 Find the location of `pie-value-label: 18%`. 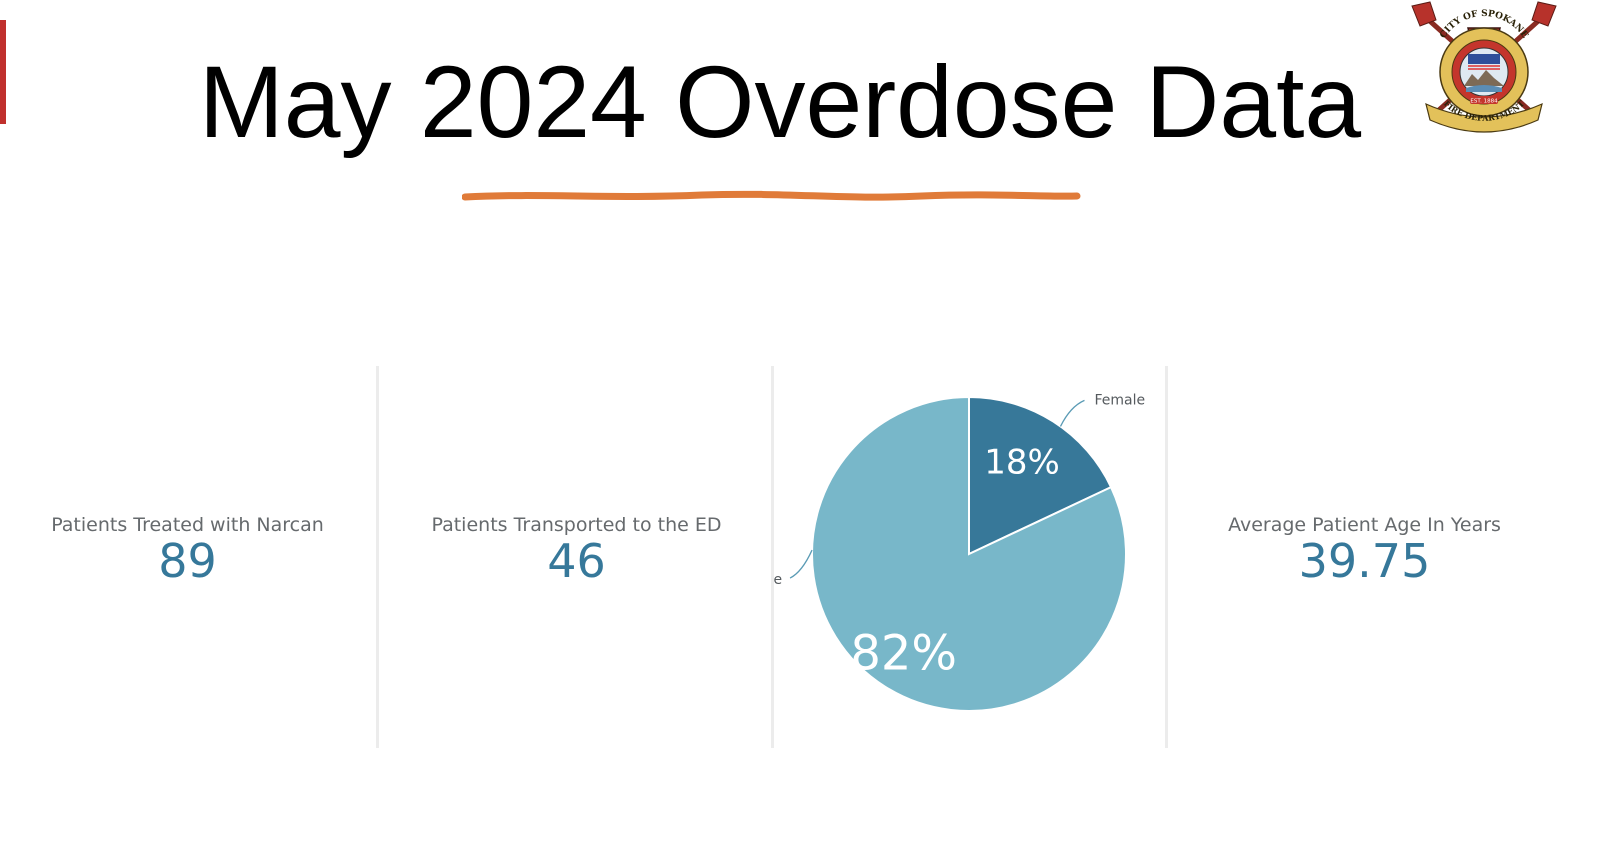

pie-value-label: 18% is located at coordinates (1022, 462).